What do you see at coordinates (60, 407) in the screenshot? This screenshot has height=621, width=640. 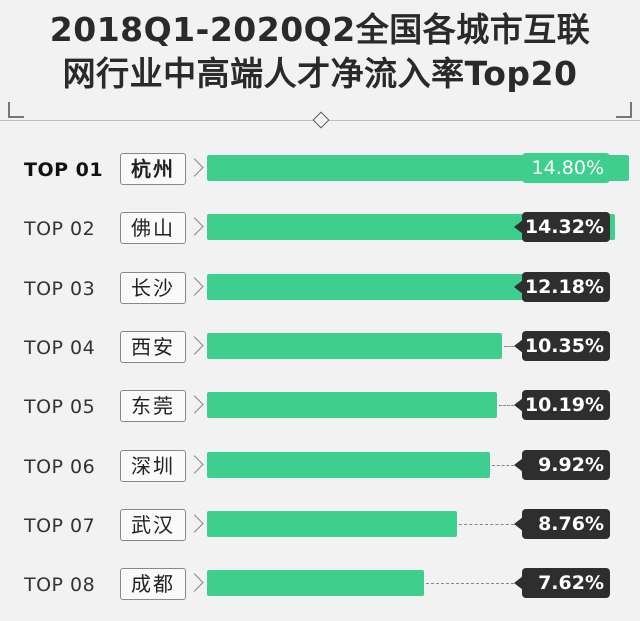 I see `rank-label: TOP 05` at bounding box center [60, 407].